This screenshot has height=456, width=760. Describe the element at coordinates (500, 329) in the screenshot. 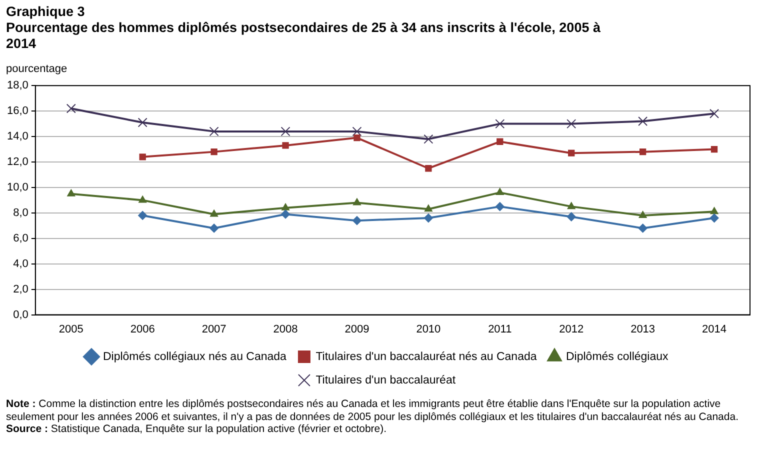

I see `x-tick-label: 2011` at that location.